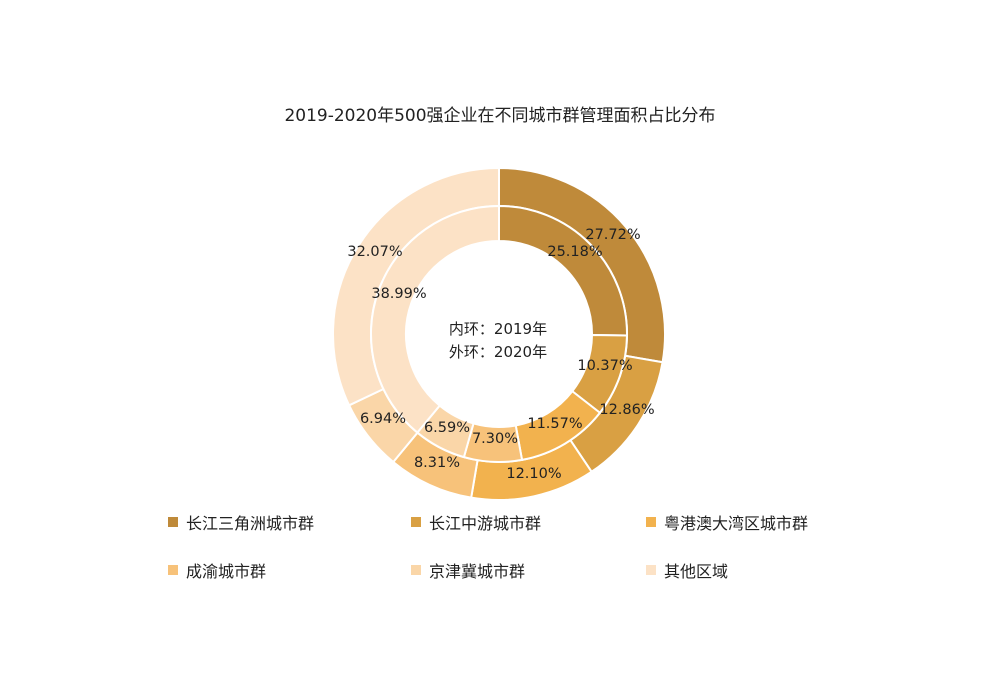  What do you see at coordinates (604, 366) in the screenshot?
I see `inner-slice-label-1: 10.37%` at bounding box center [604, 366].